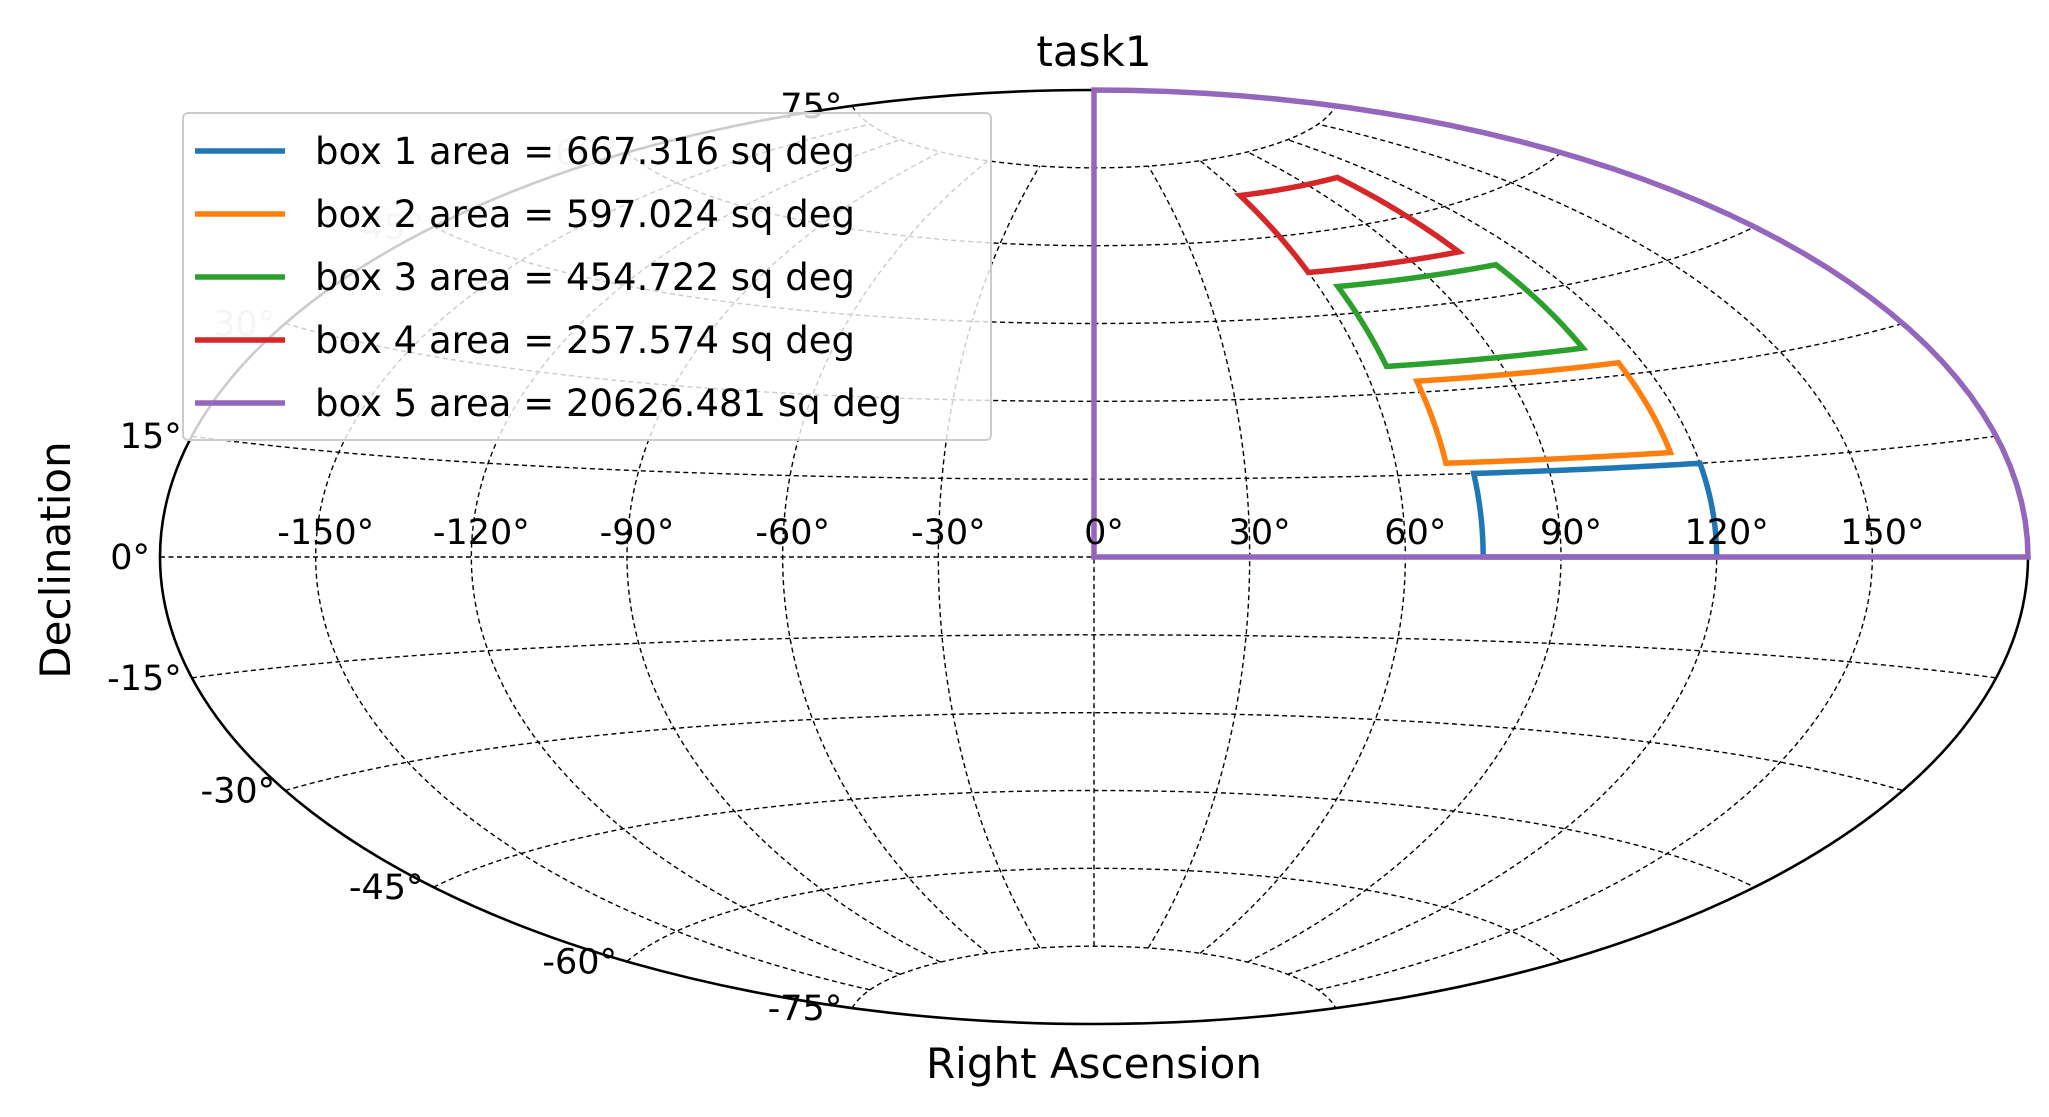  I want to click on dec-tick-label: -60°, so click(579, 962).